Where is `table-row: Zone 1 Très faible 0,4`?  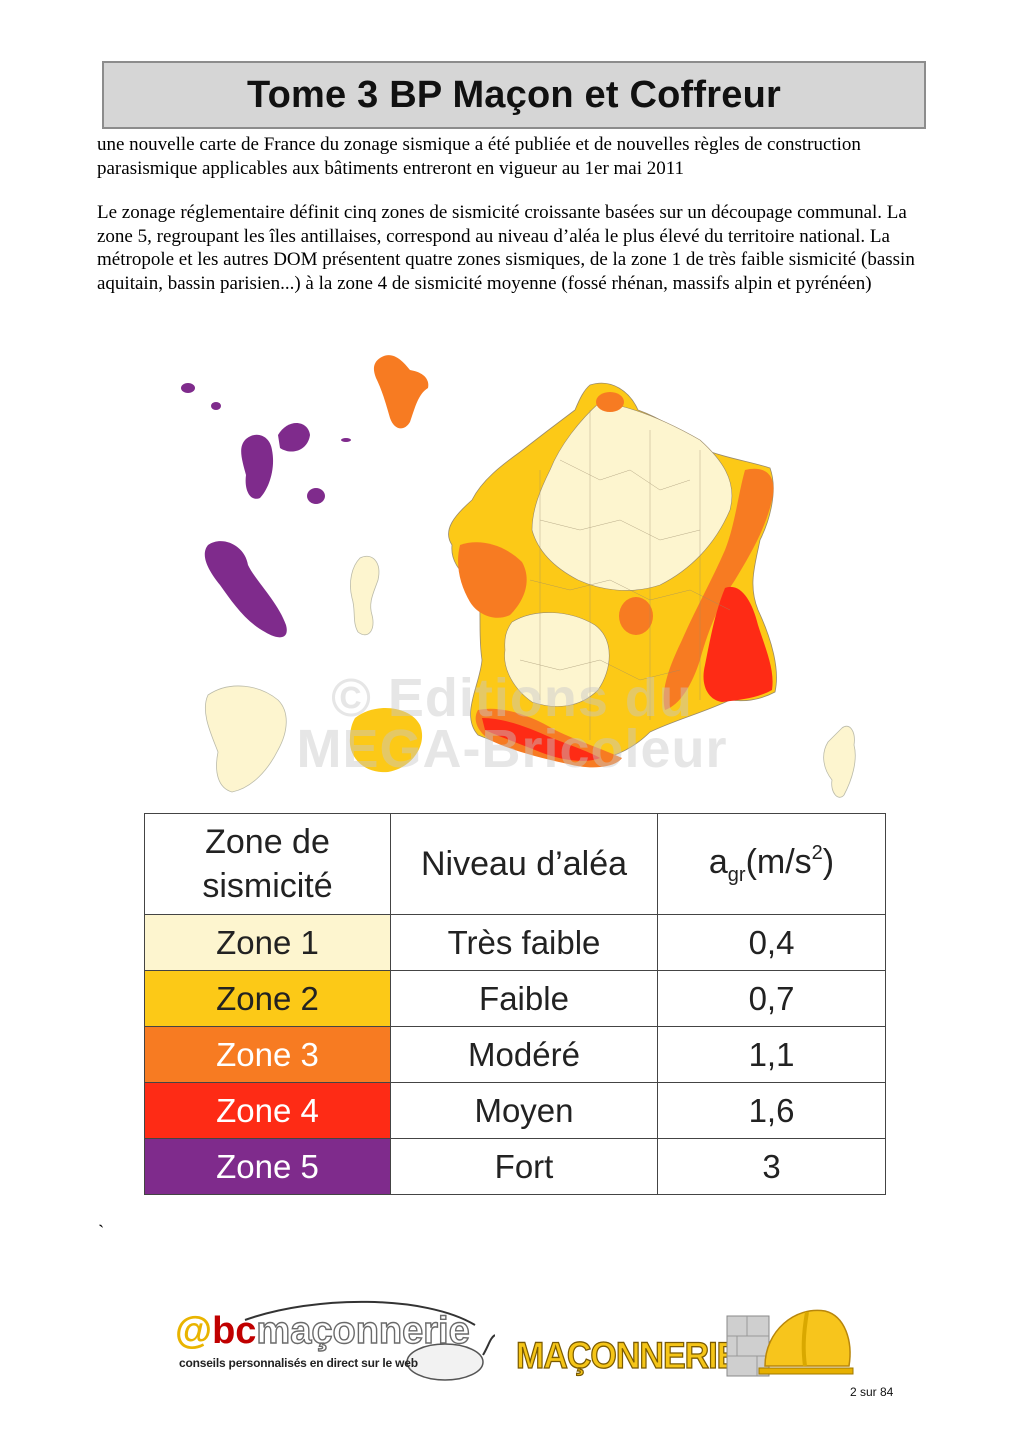
table-row: Zone 1 Très faible 0,4 is located at coordinates (515, 942).